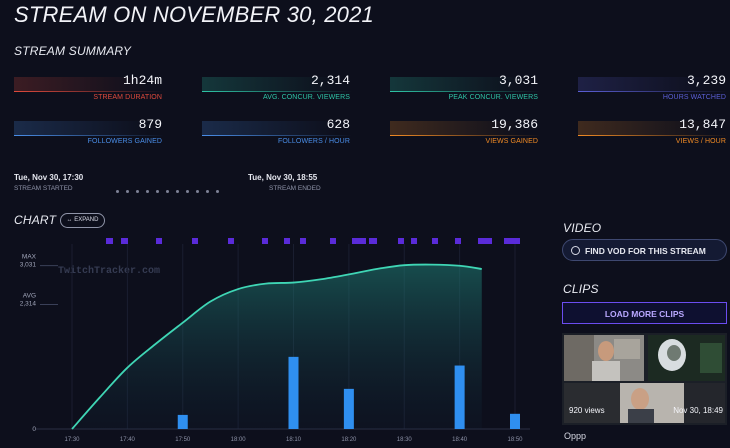 The height and width of the screenshot is (448, 730). Describe the element at coordinates (239, 440) in the screenshot. I see `x-tick-label: 18:00` at that location.